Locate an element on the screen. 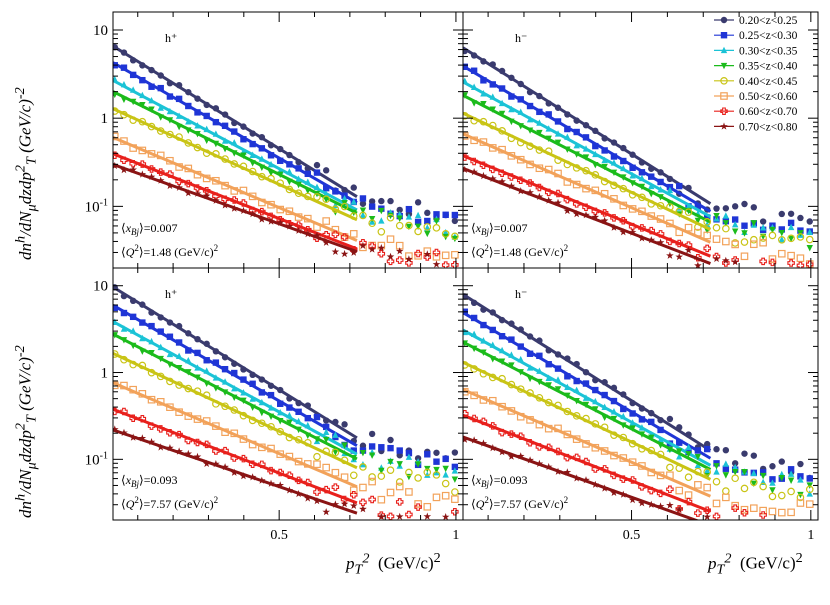 The image size is (830, 605). panel-hadron-label: h⁻ is located at coordinates (521, 38).